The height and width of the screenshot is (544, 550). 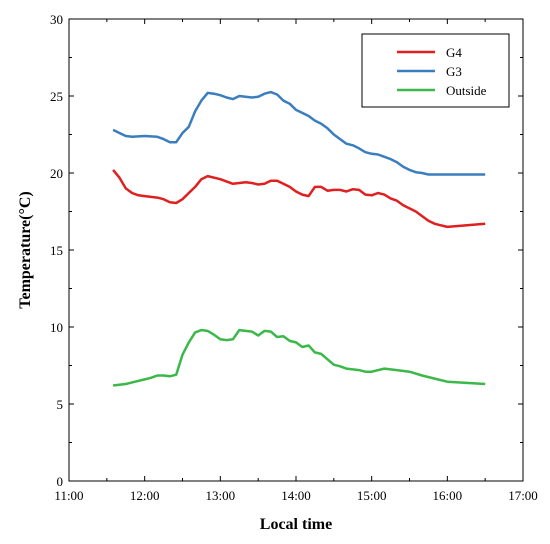 What do you see at coordinates (299, 133) in the screenshot?
I see `series-line-g3` at bounding box center [299, 133].